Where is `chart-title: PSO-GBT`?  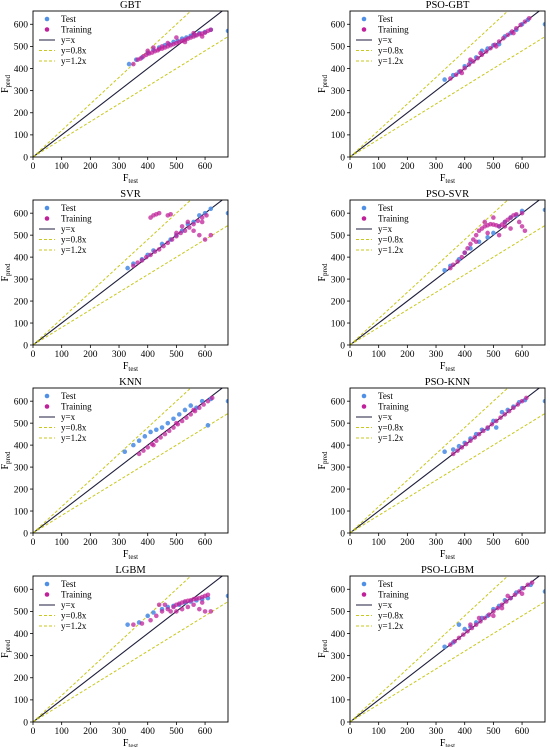 chart-title: PSO-GBT is located at coordinates (448, 5).